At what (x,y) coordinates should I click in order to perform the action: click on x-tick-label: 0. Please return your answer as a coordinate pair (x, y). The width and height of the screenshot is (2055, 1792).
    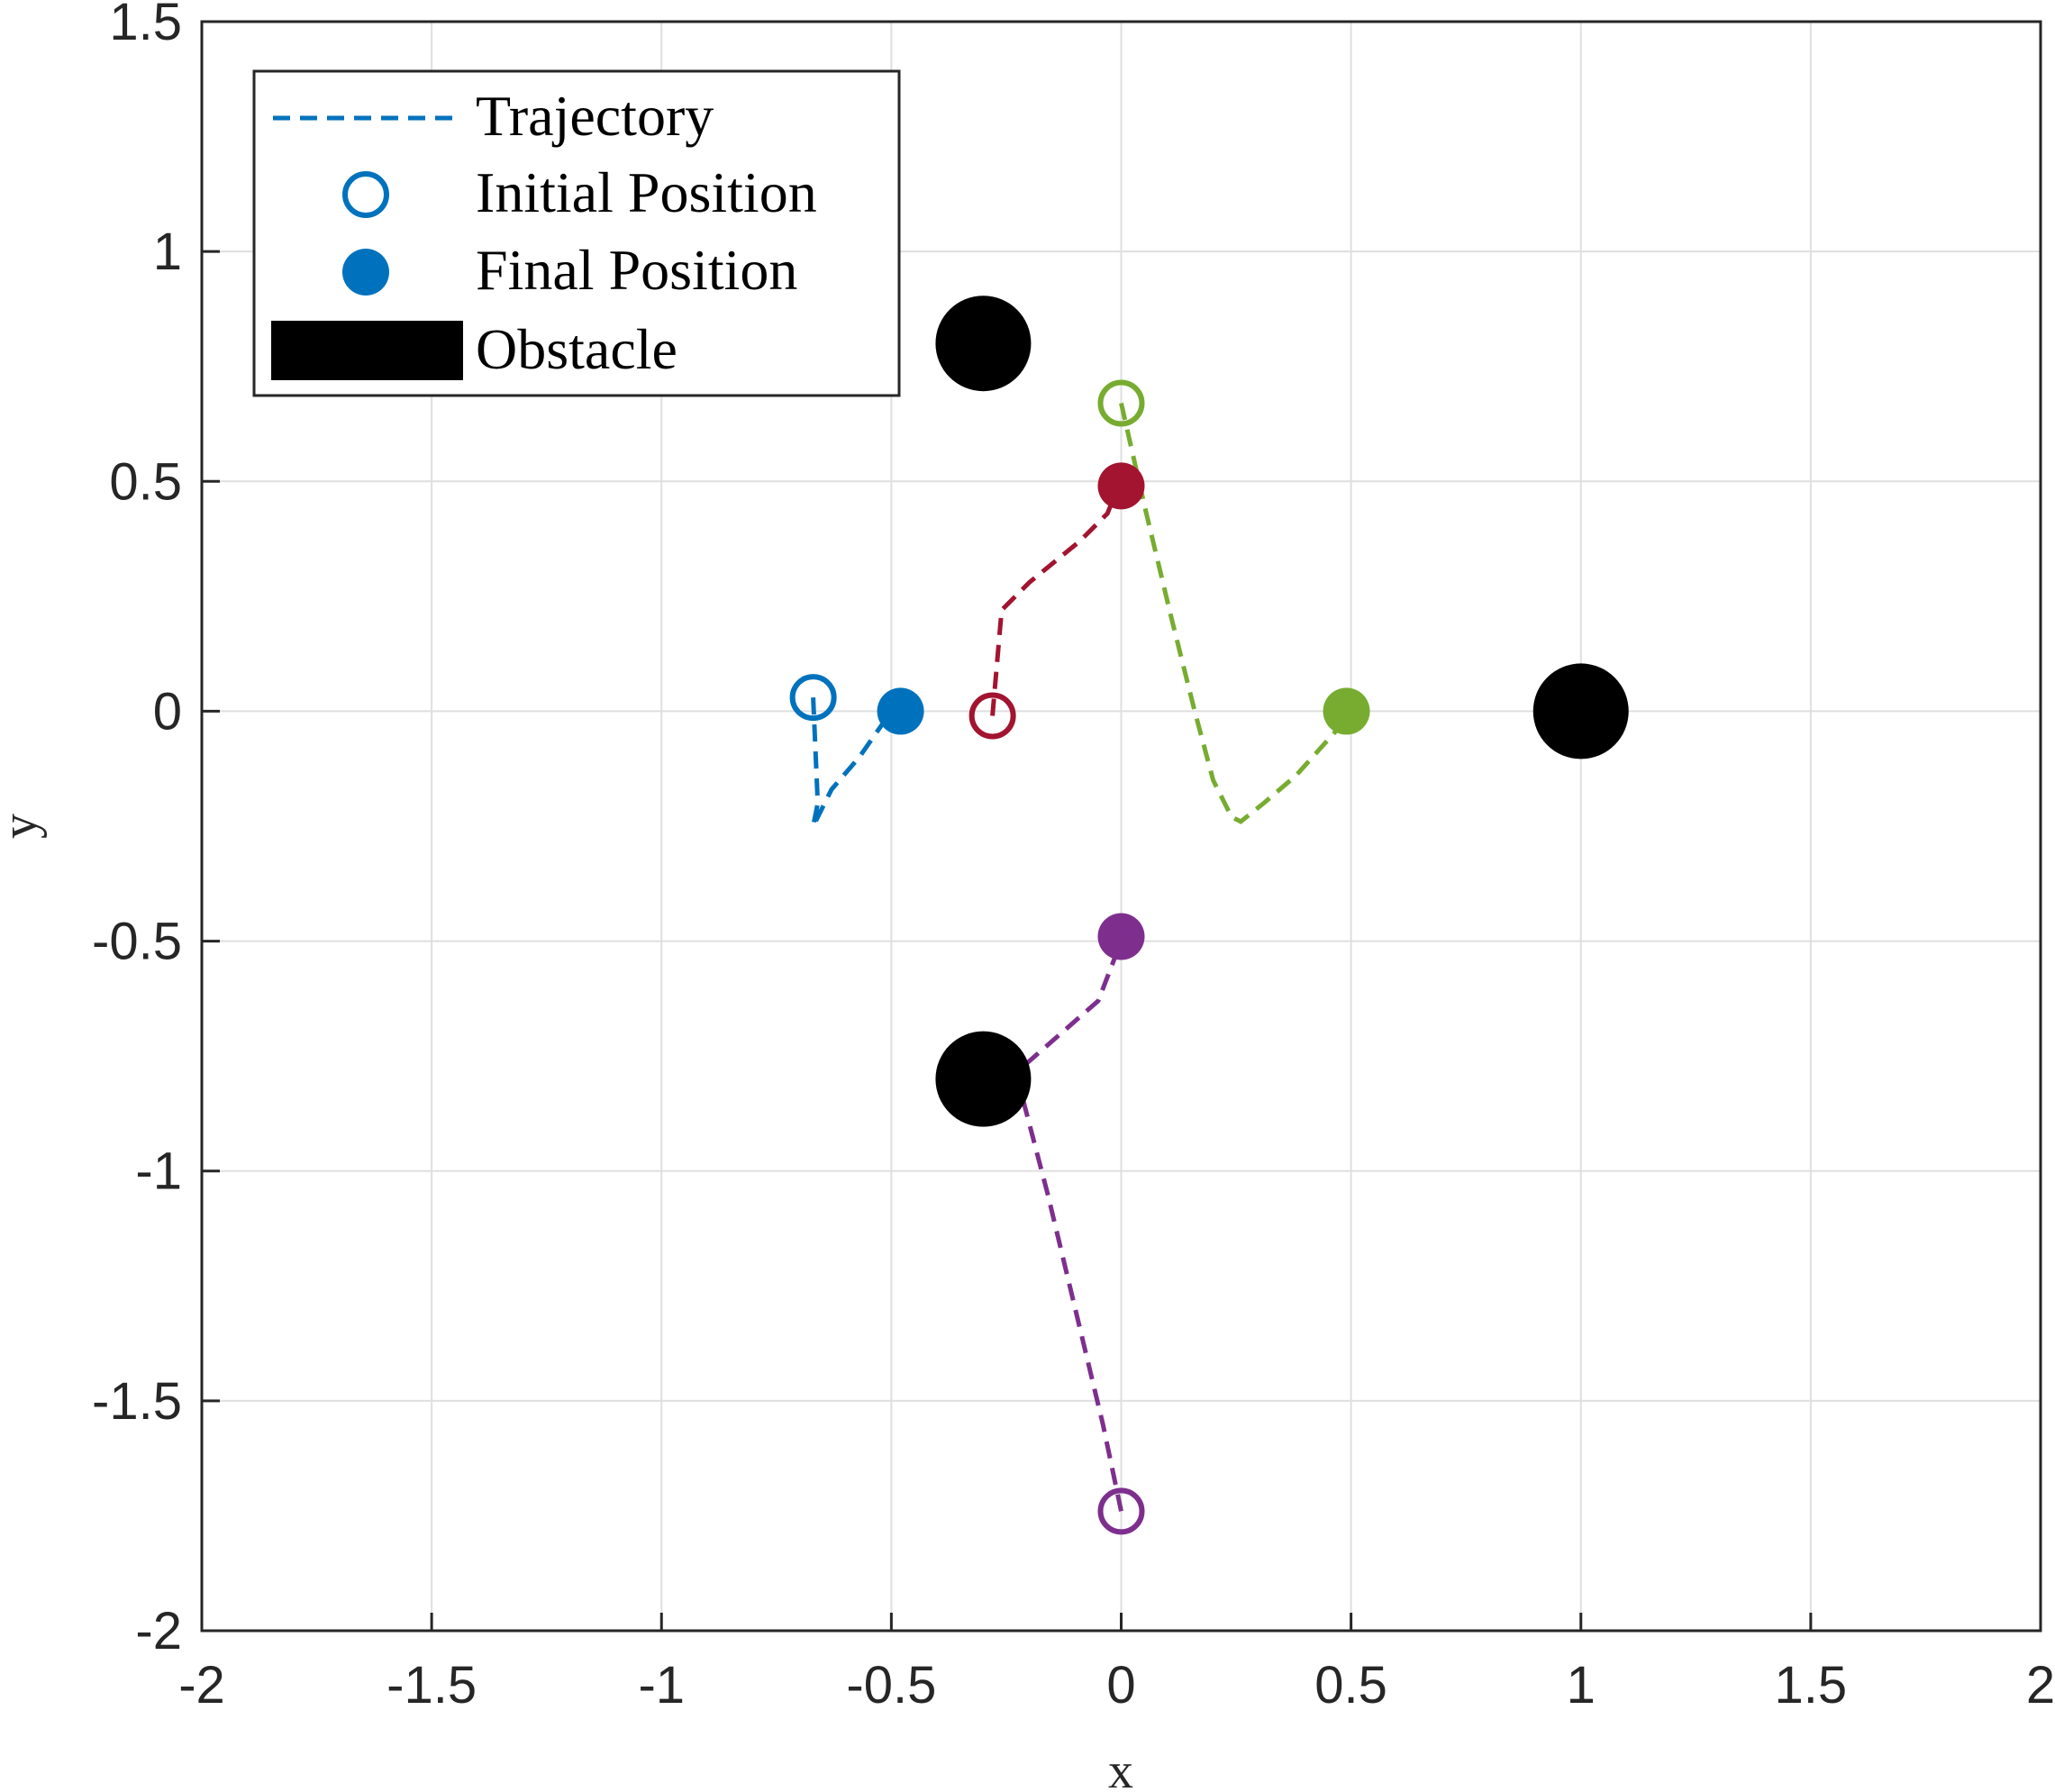
    Looking at the image, I should click on (1120, 1686).